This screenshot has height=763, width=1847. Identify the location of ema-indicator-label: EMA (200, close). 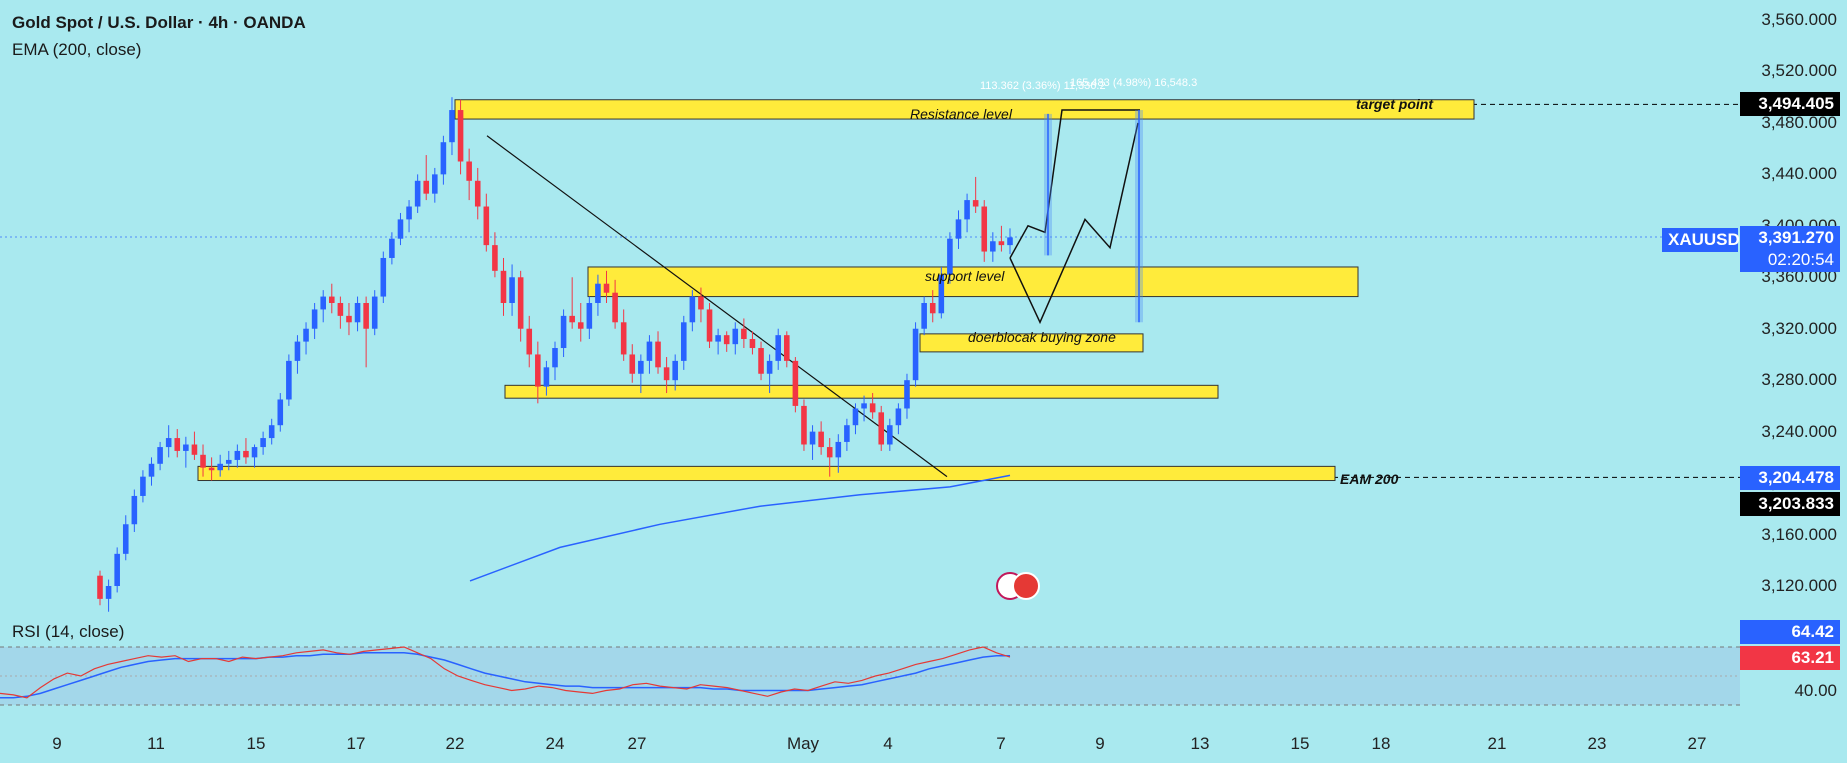
(77, 49).